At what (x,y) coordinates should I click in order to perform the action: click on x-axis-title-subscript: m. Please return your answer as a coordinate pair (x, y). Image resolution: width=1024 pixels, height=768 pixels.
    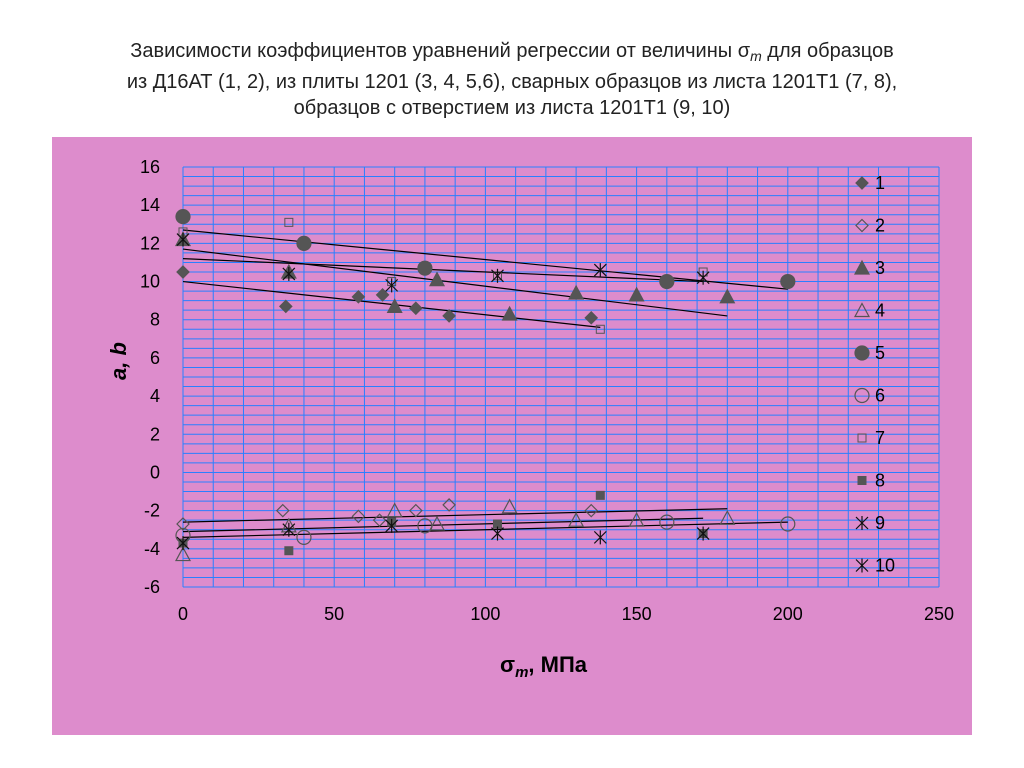
    Looking at the image, I should click on (522, 672).